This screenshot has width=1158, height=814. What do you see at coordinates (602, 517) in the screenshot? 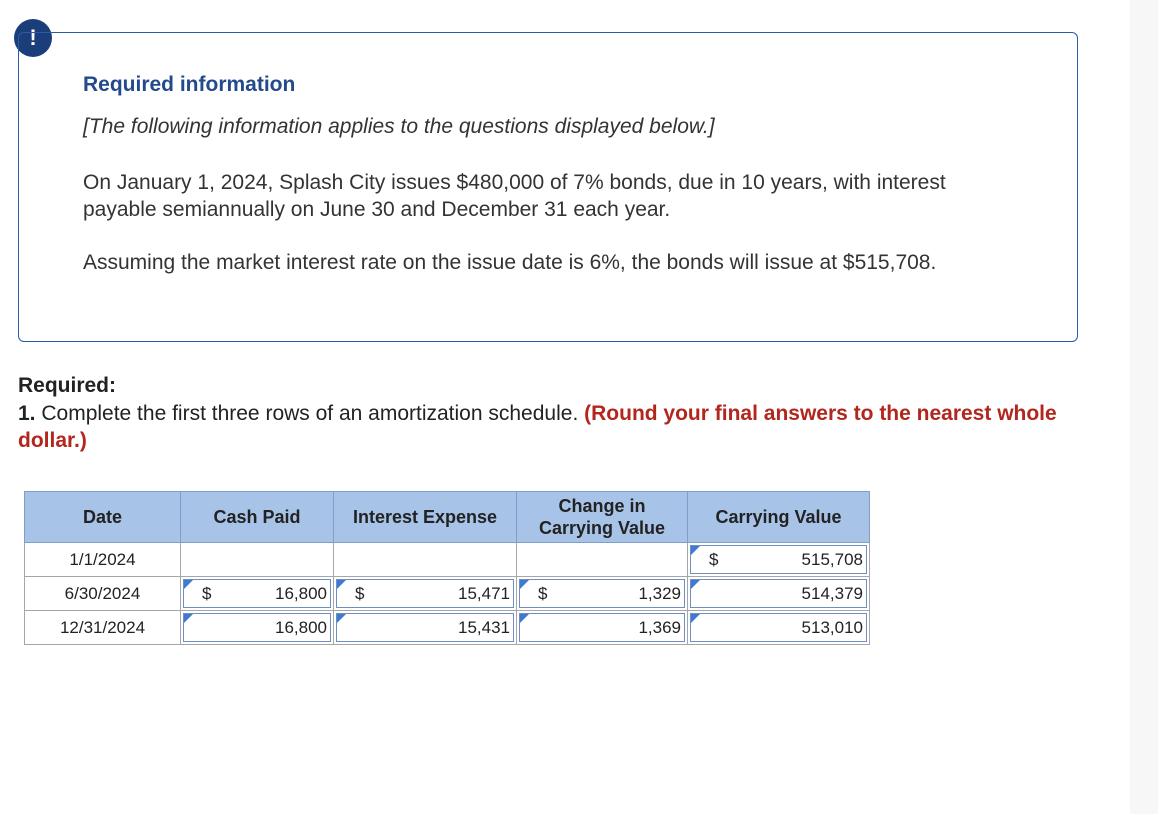
I see `header-change-in-carrying-value: Change in Carrying Value` at bounding box center [602, 517].